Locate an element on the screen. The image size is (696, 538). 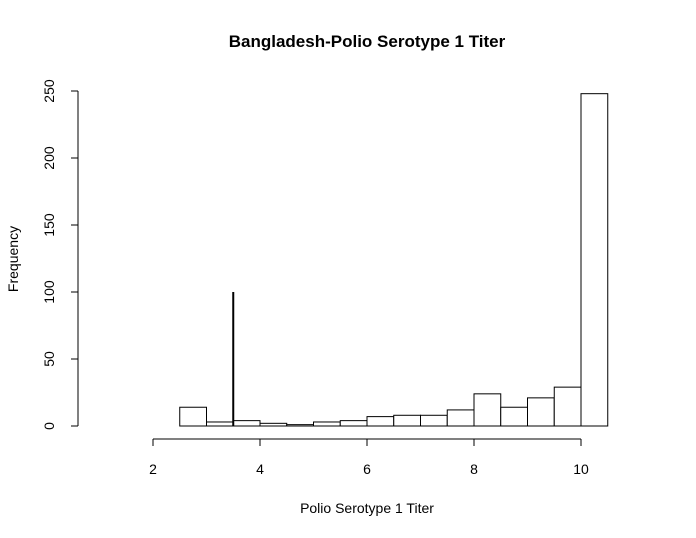
chart-title: Bangladesh-Polio Serotype 1 Titer is located at coordinates (367, 41).